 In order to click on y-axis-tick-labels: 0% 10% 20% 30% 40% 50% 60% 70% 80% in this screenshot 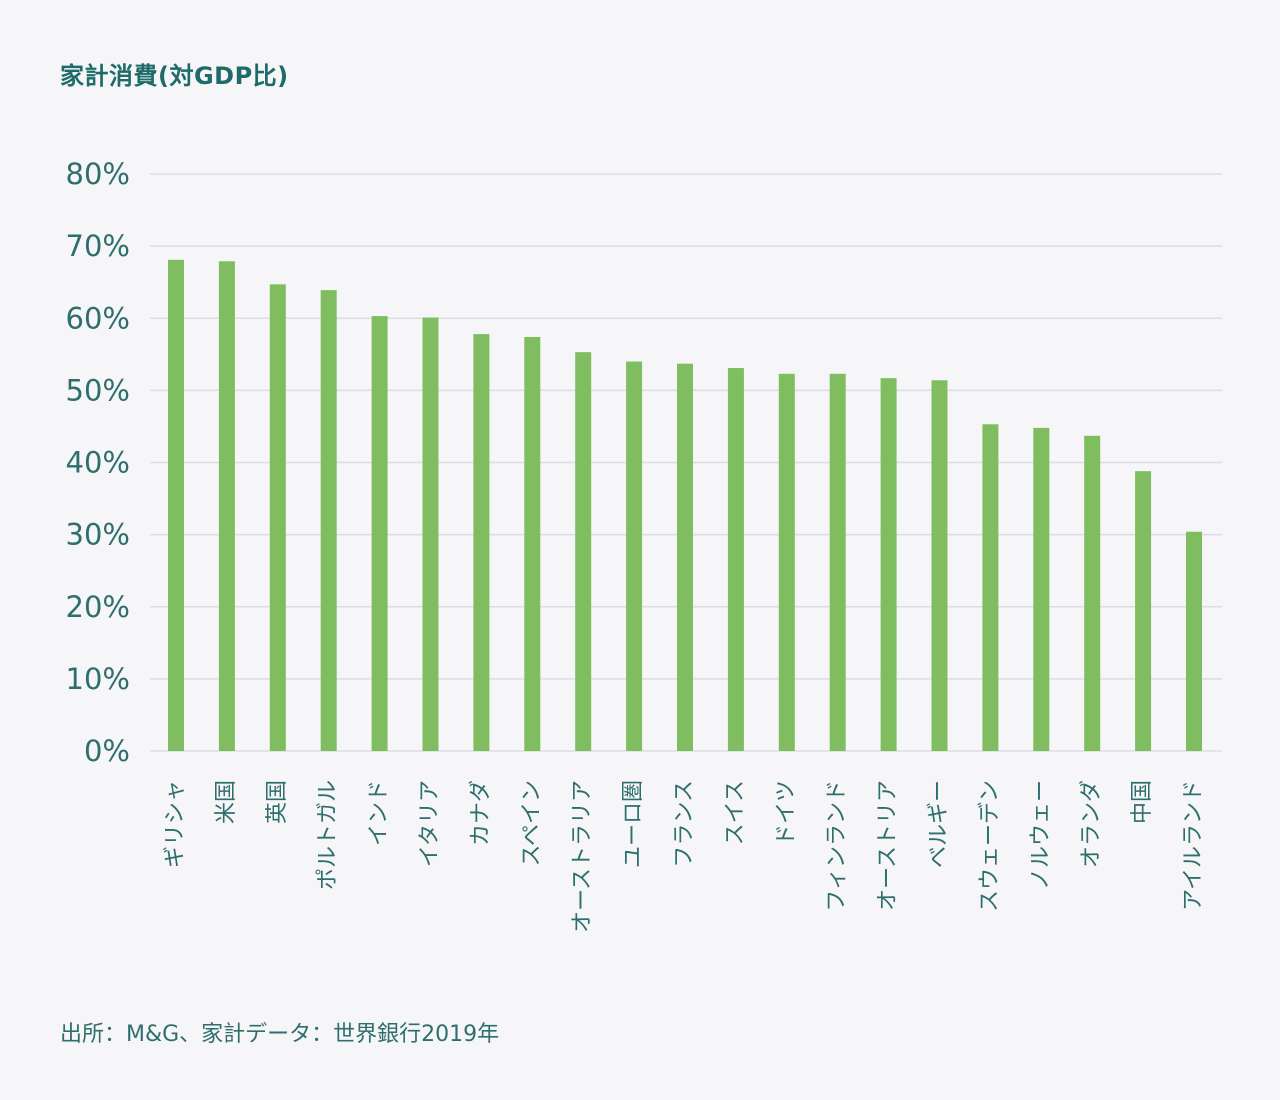, I will do `click(98, 462)`.